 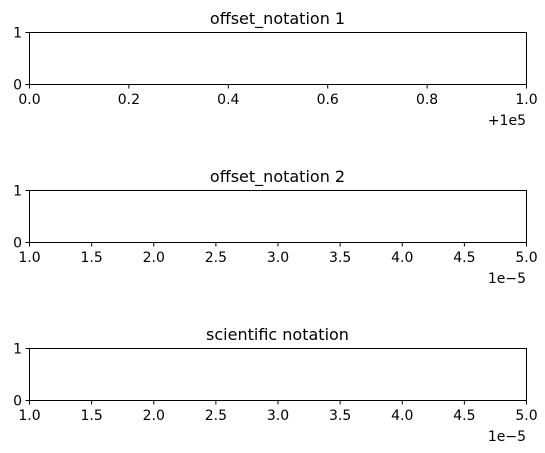 I want to click on subplot-title: scientific notation, so click(x=277, y=334).